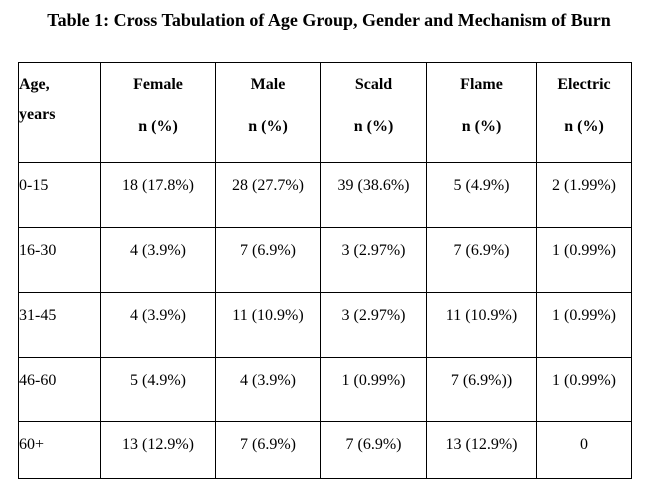 Image resolution: width=658 pixels, height=496 pixels. I want to click on header-cell-flame: Flame n (%), so click(481, 112).